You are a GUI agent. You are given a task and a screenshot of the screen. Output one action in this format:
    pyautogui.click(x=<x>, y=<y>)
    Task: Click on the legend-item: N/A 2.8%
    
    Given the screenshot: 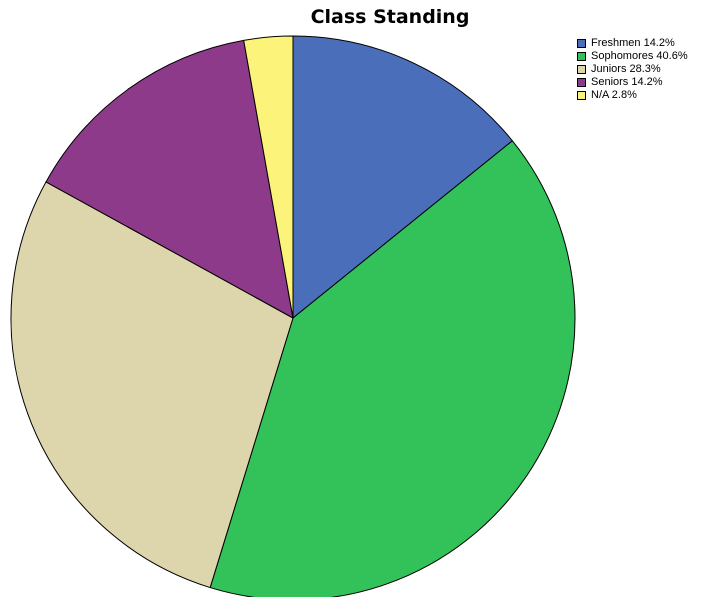 What is the action you would take?
    pyautogui.click(x=632, y=95)
    